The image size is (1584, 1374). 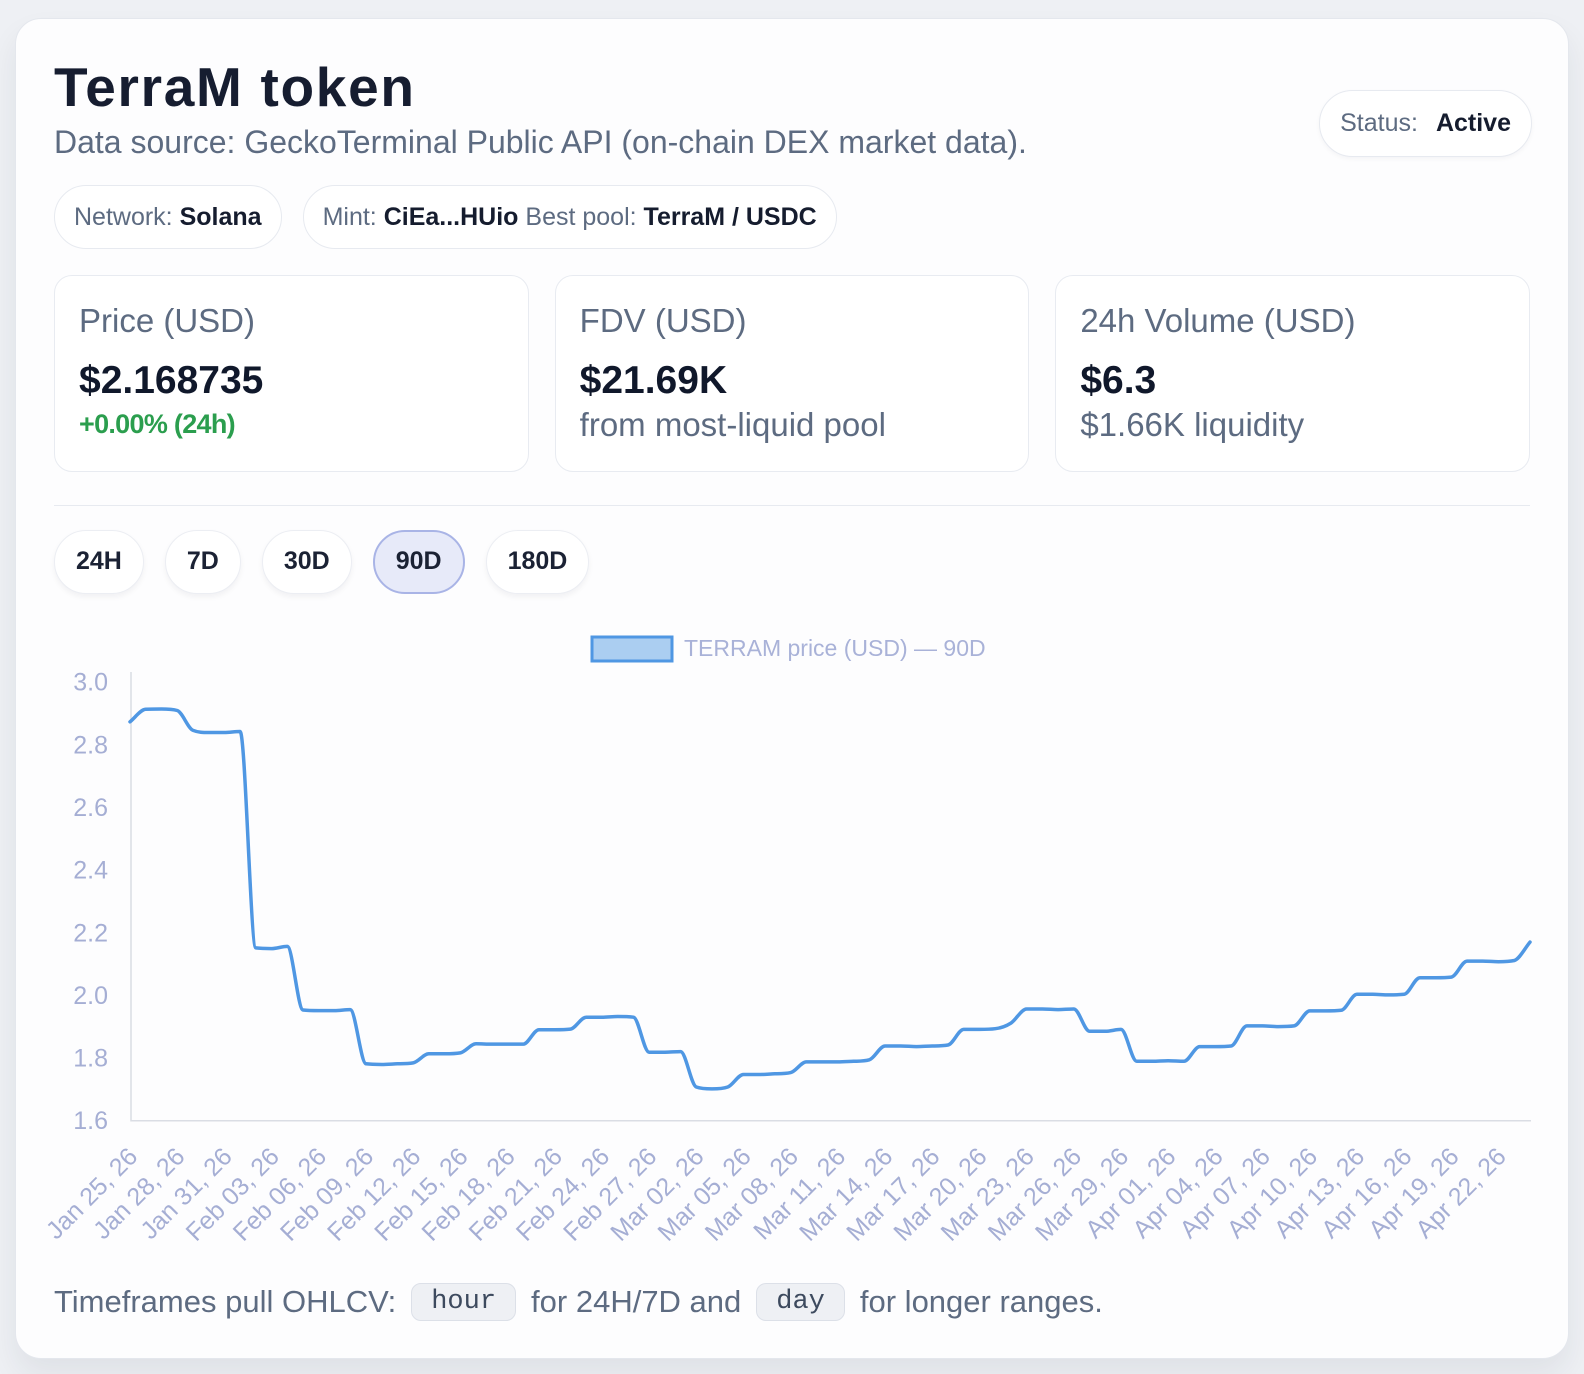 I want to click on svg-text: 2.0, so click(x=90, y=996).